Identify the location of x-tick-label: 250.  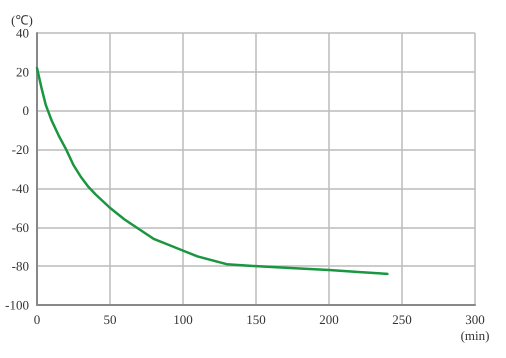
(402, 319).